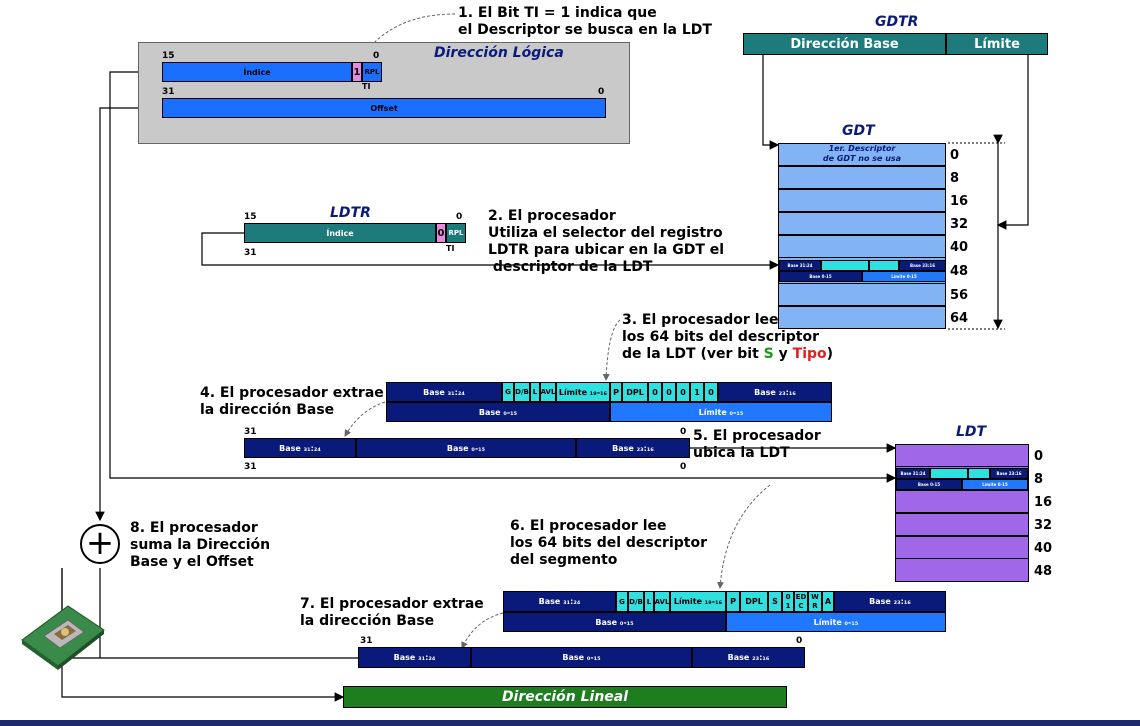 This screenshot has width=1140, height=726. Describe the element at coordinates (662, 601) in the screenshot. I see `d2-avl: AVL` at that location.